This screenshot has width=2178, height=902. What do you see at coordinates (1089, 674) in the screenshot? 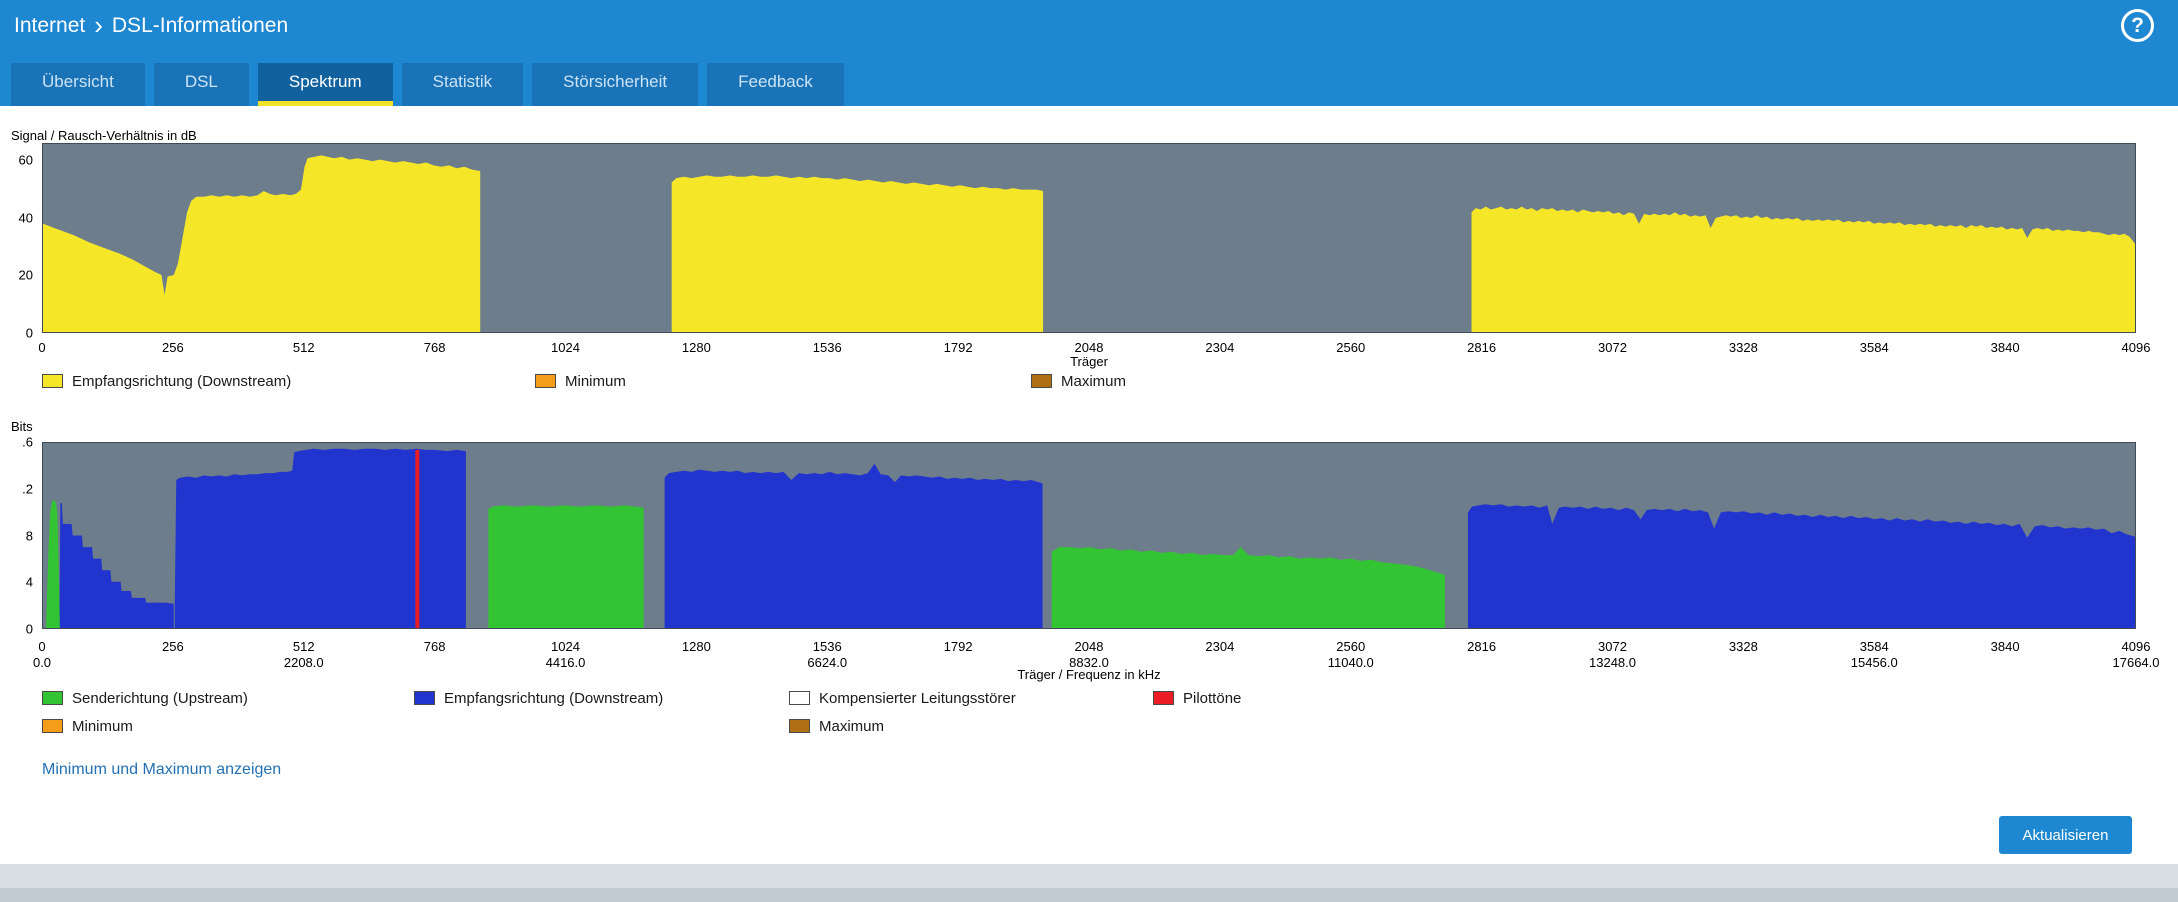
I see `bits-x-axis-label: Träger / Frequenz in kHz` at bounding box center [1089, 674].